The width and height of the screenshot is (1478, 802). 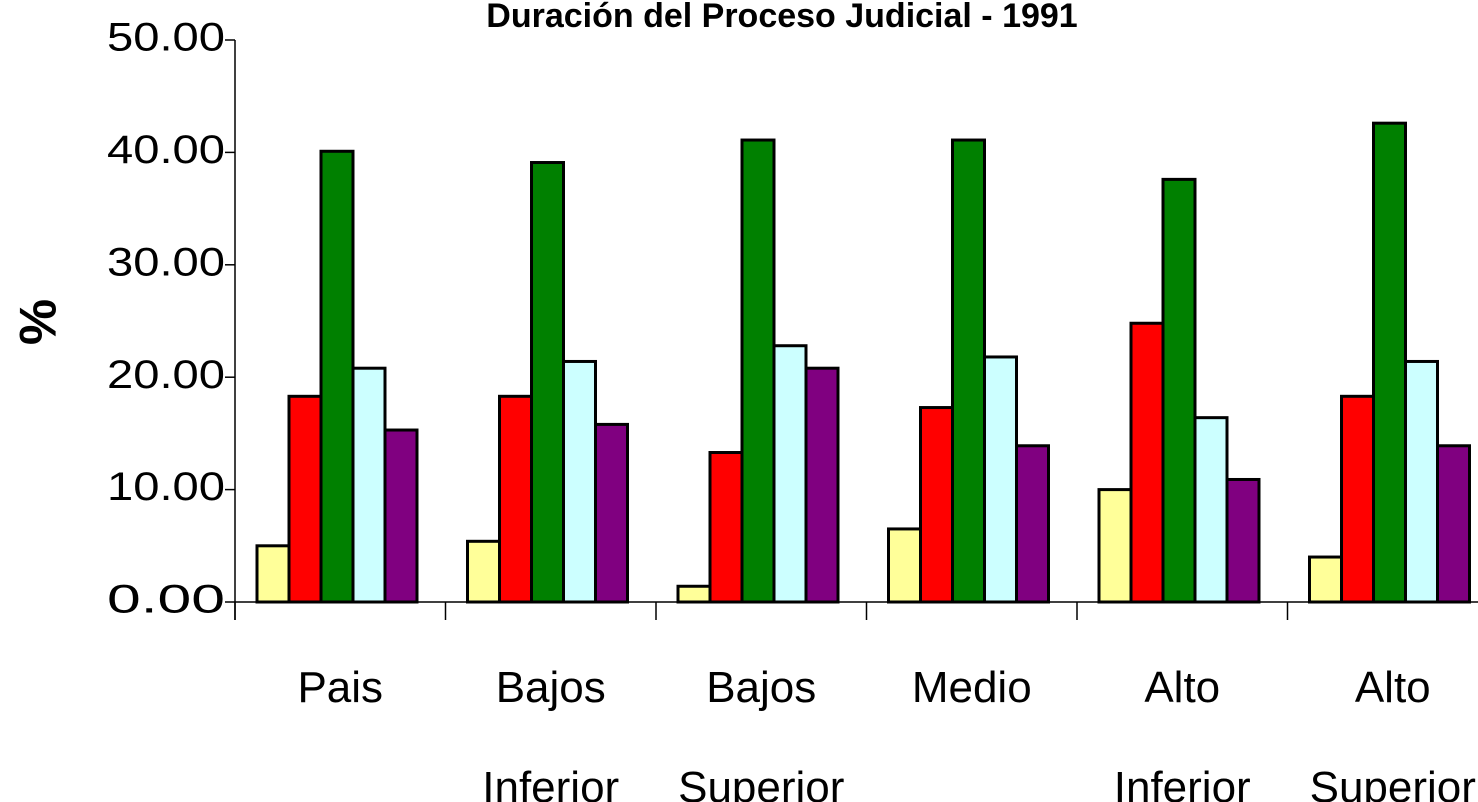 What do you see at coordinates (550, 732) in the screenshot?
I see `x-tick-label: Bajos Inferior` at bounding box center [550, 732].